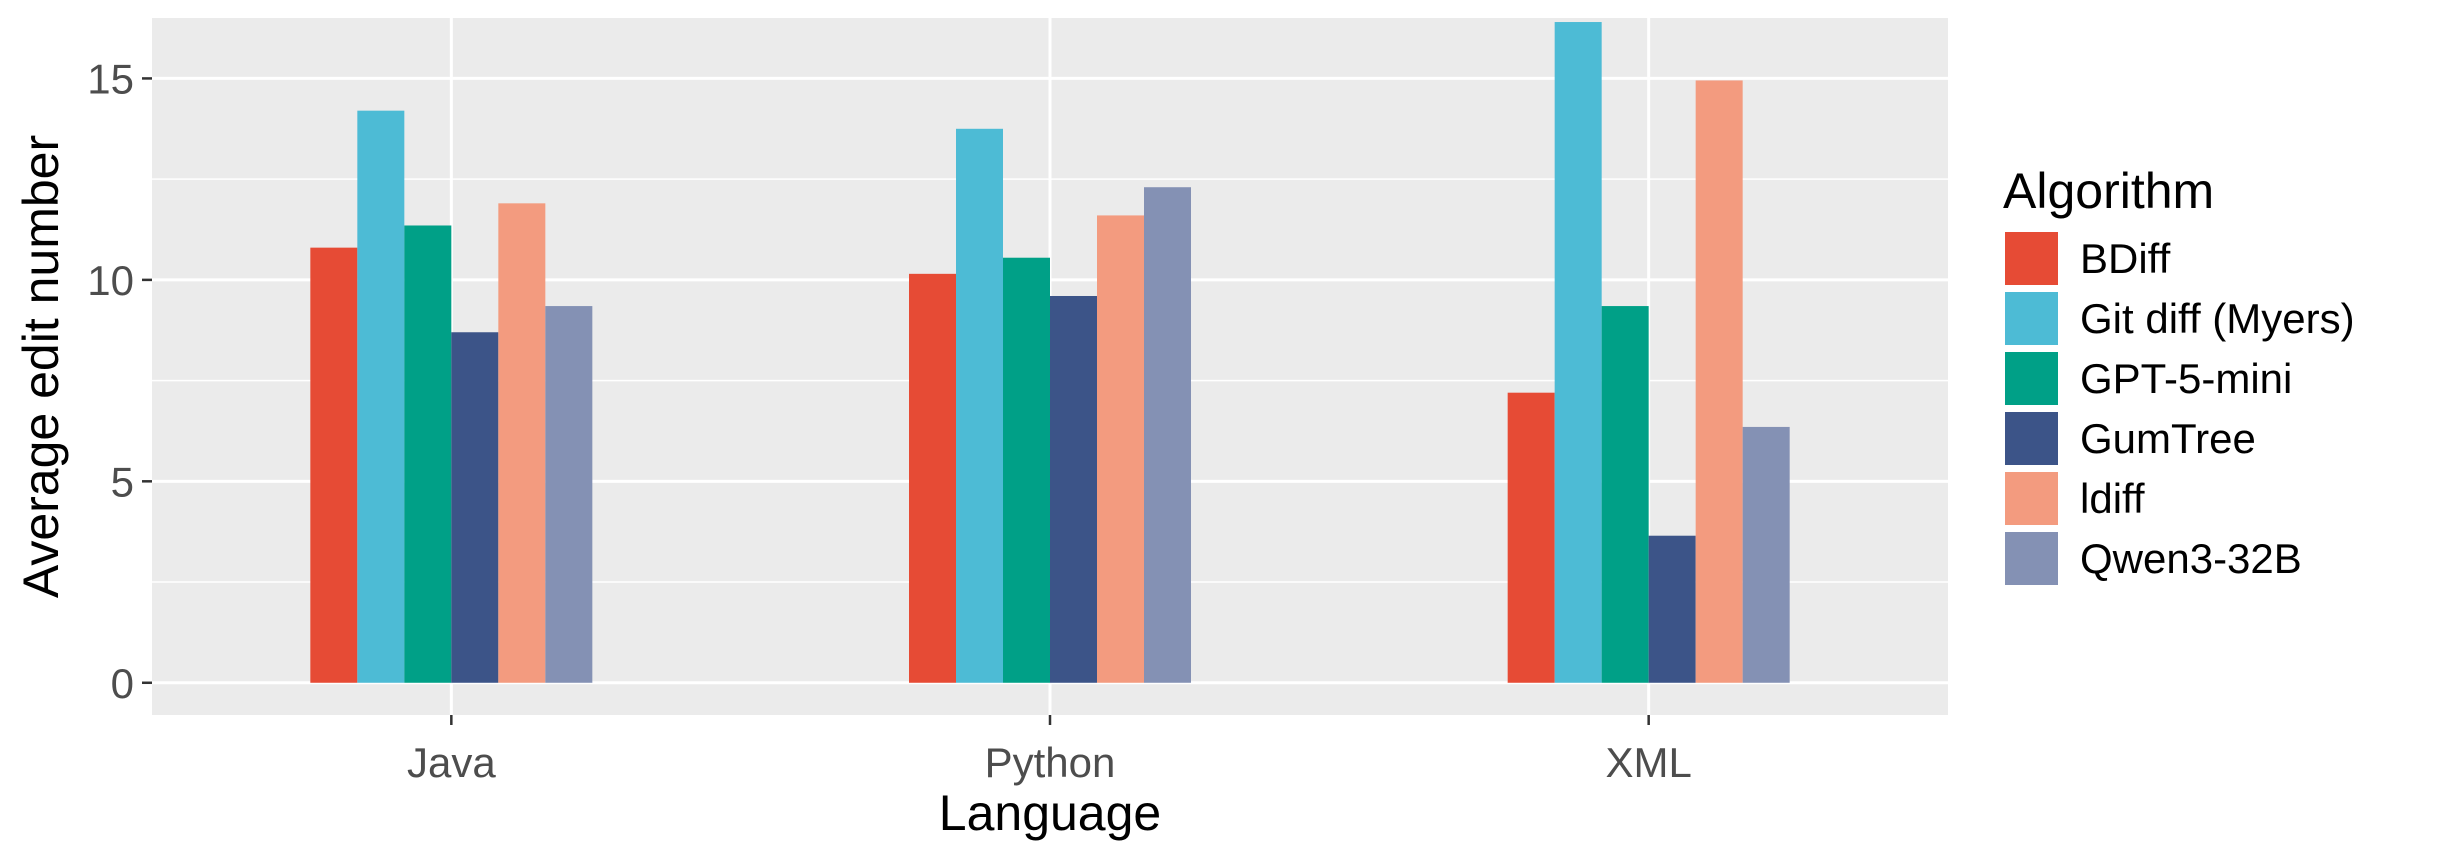 This screenshot has height=855, width=2444. I want to click on y-tick-label: 10, so click(110, 280).